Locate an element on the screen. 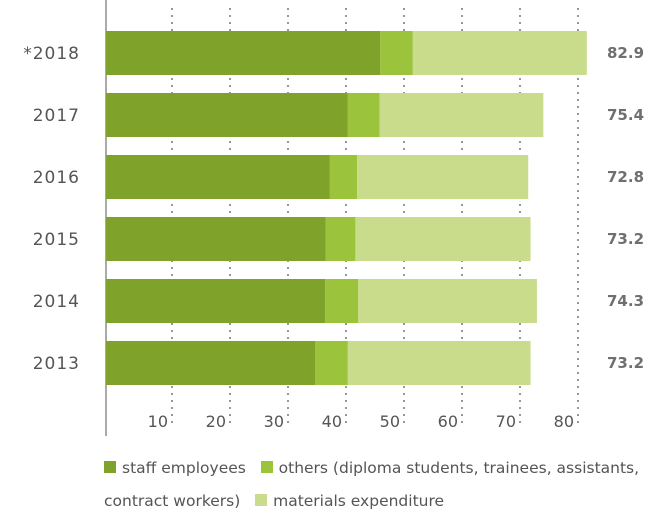  legend-item-staff: staff employees is located at coordinates (175, 468).